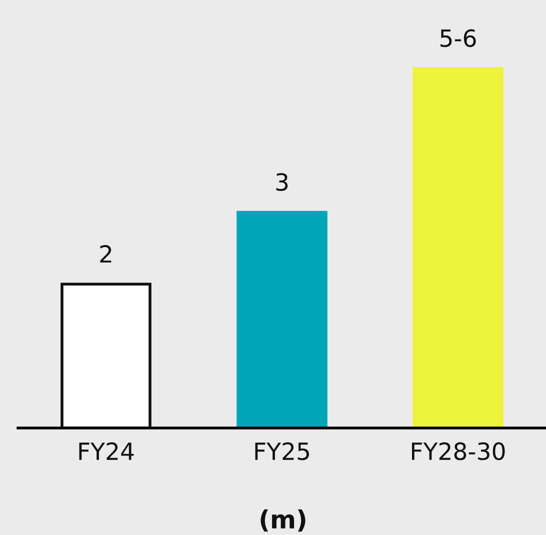 Image resolution: width=546 pixels, height=535 pixels. Describe the element at coordinates (458, 38) in the screenshot. I see `data-label: 5-6` at that location.